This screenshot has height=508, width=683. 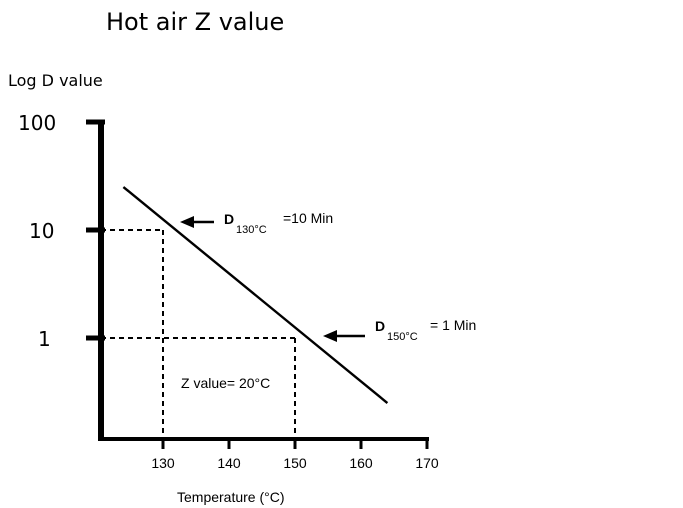 I want to click on guides-layer, so click(x=198, y=334).